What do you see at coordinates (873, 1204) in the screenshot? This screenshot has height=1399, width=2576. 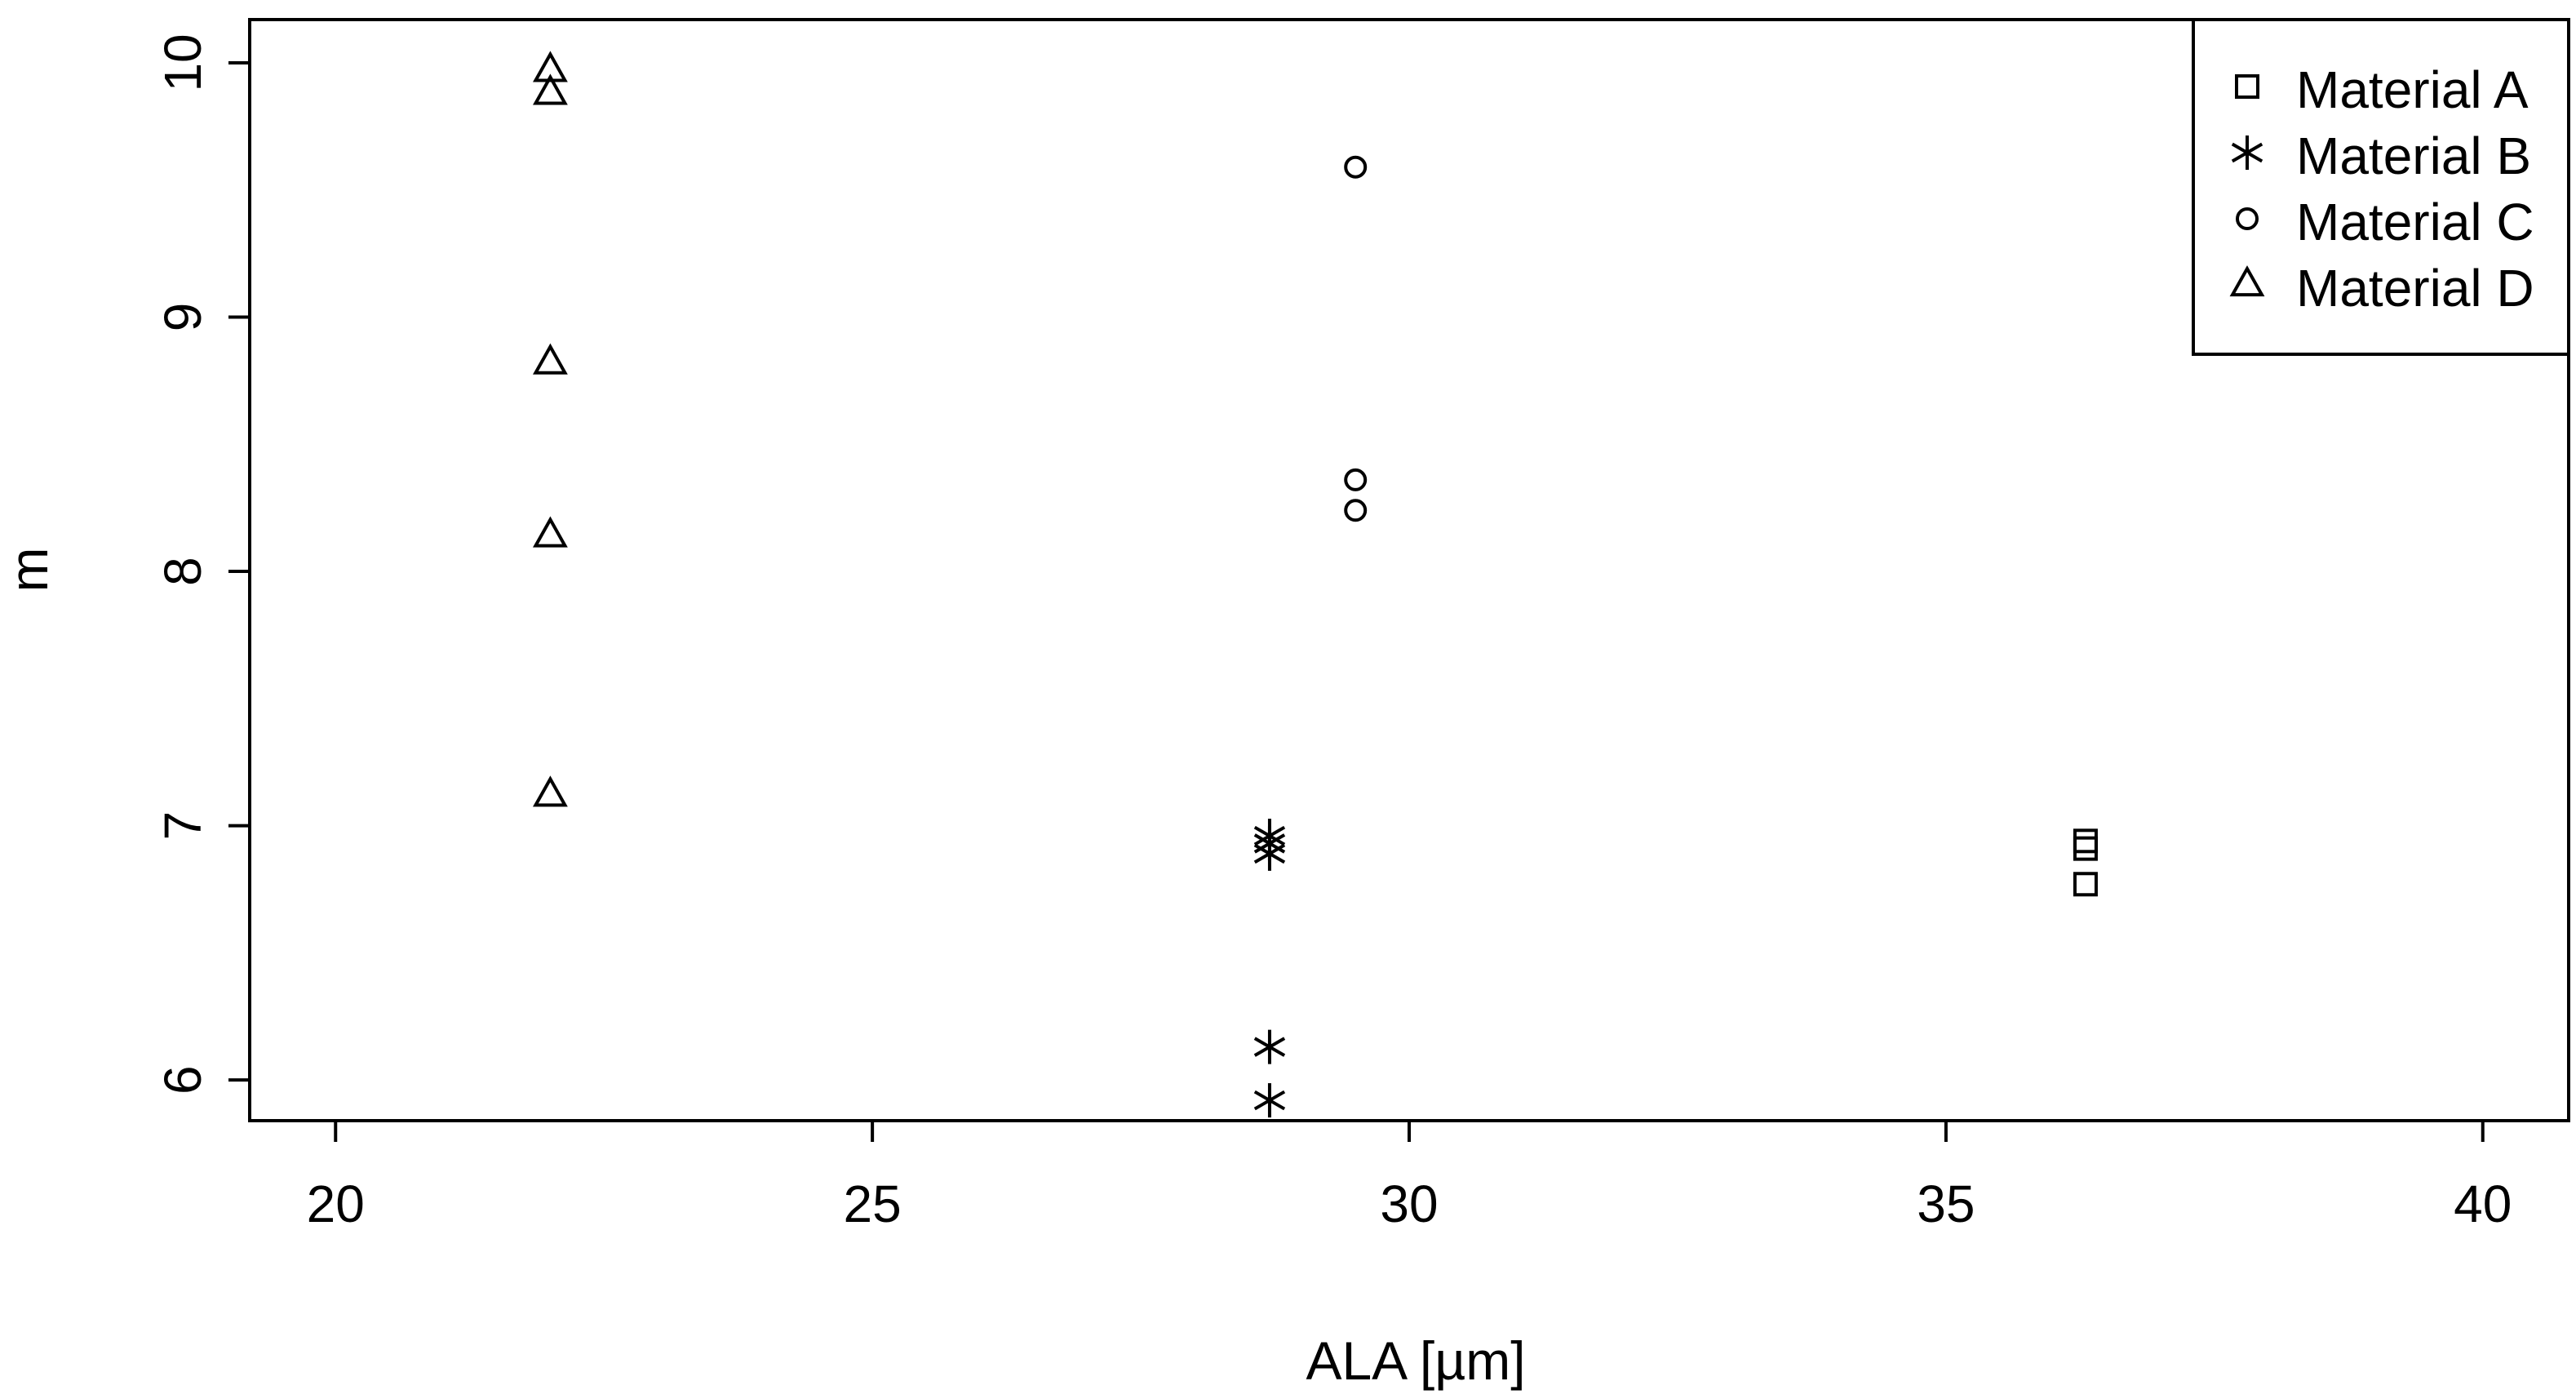 I see `x-tick-label: 25` at bounding box center [873, 1204].